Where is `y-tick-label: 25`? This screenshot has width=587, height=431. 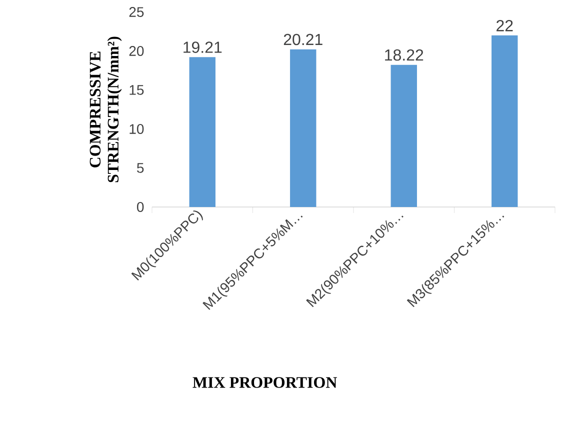
y-tick-label: 25 is located at coordinates (136, 12).